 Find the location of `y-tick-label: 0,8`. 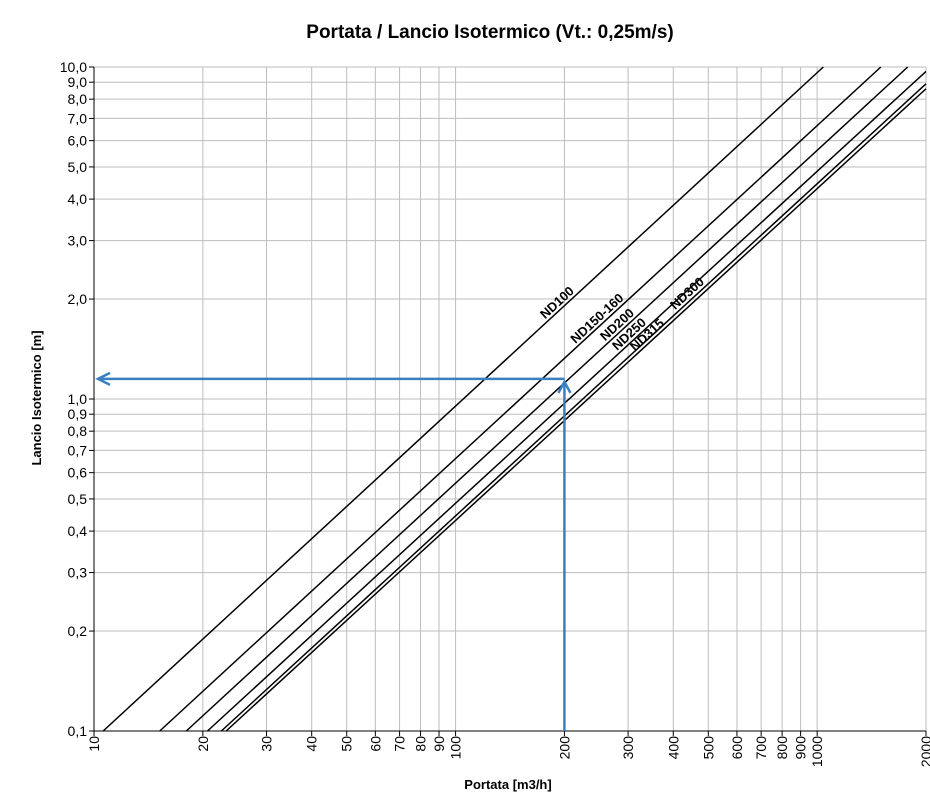

y-tick-label: 0,8 is located at coordinates (78, 431).